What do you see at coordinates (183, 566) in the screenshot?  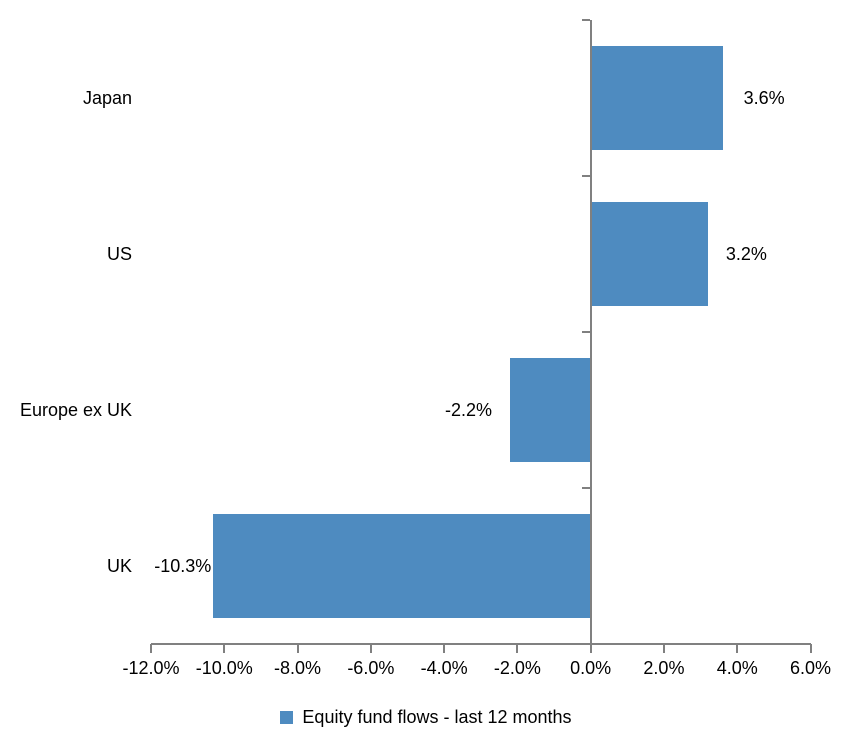 I see `value-label-uk: -10.3%` at bounding box center [183, 566].